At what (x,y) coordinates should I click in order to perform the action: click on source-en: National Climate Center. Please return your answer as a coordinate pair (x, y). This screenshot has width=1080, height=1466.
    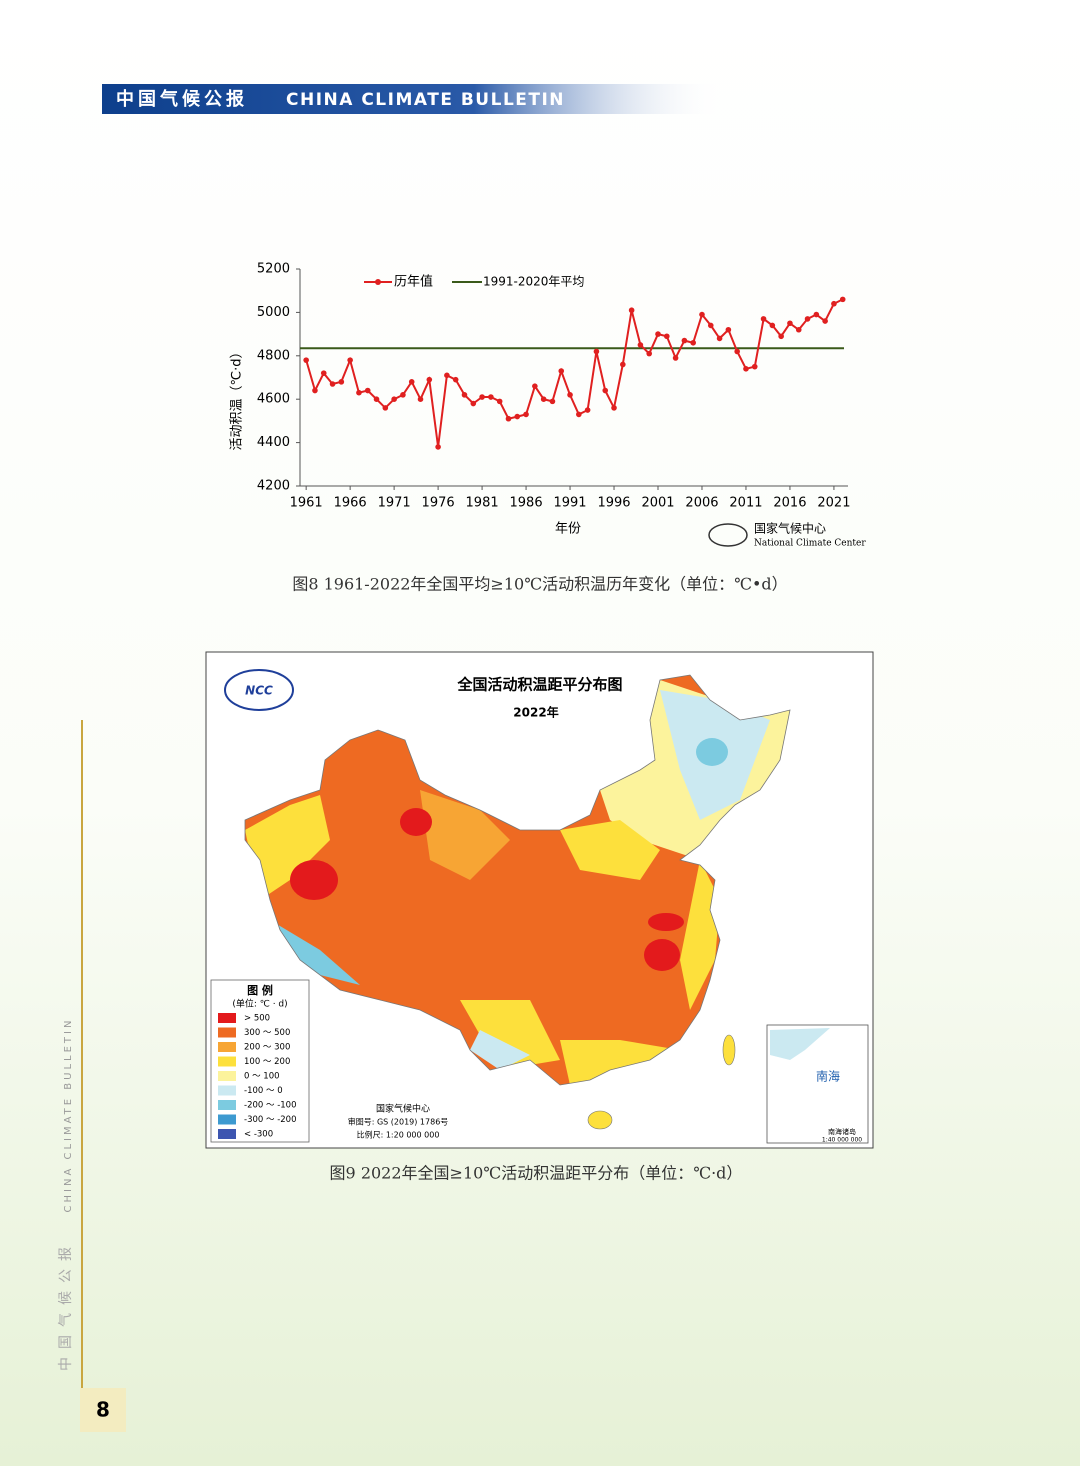
    Looking at the image, I should click on (810, 544).